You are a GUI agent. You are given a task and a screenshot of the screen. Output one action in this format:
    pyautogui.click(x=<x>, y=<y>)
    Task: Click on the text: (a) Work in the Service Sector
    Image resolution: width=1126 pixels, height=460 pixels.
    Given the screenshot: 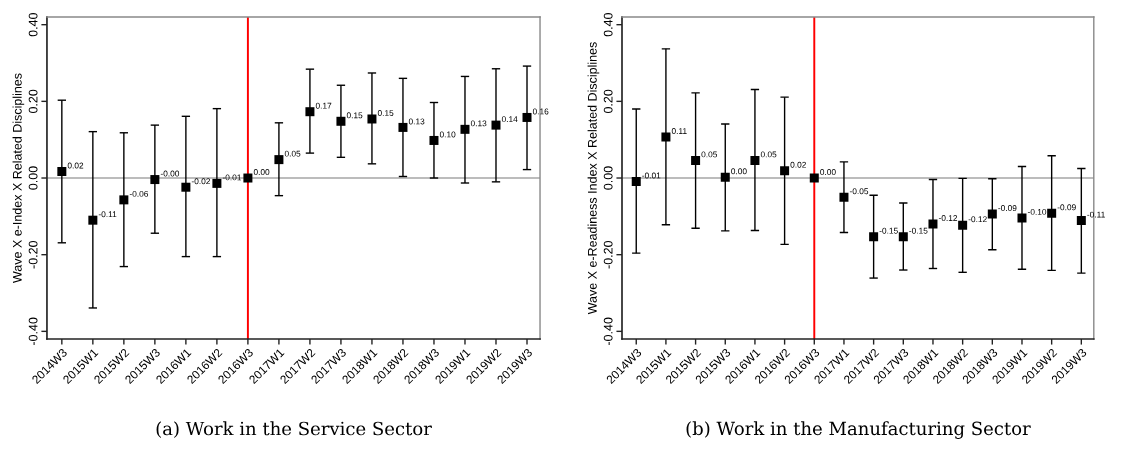 What is the action you would take?
    pyautogui.click(x=294, y=429)
    